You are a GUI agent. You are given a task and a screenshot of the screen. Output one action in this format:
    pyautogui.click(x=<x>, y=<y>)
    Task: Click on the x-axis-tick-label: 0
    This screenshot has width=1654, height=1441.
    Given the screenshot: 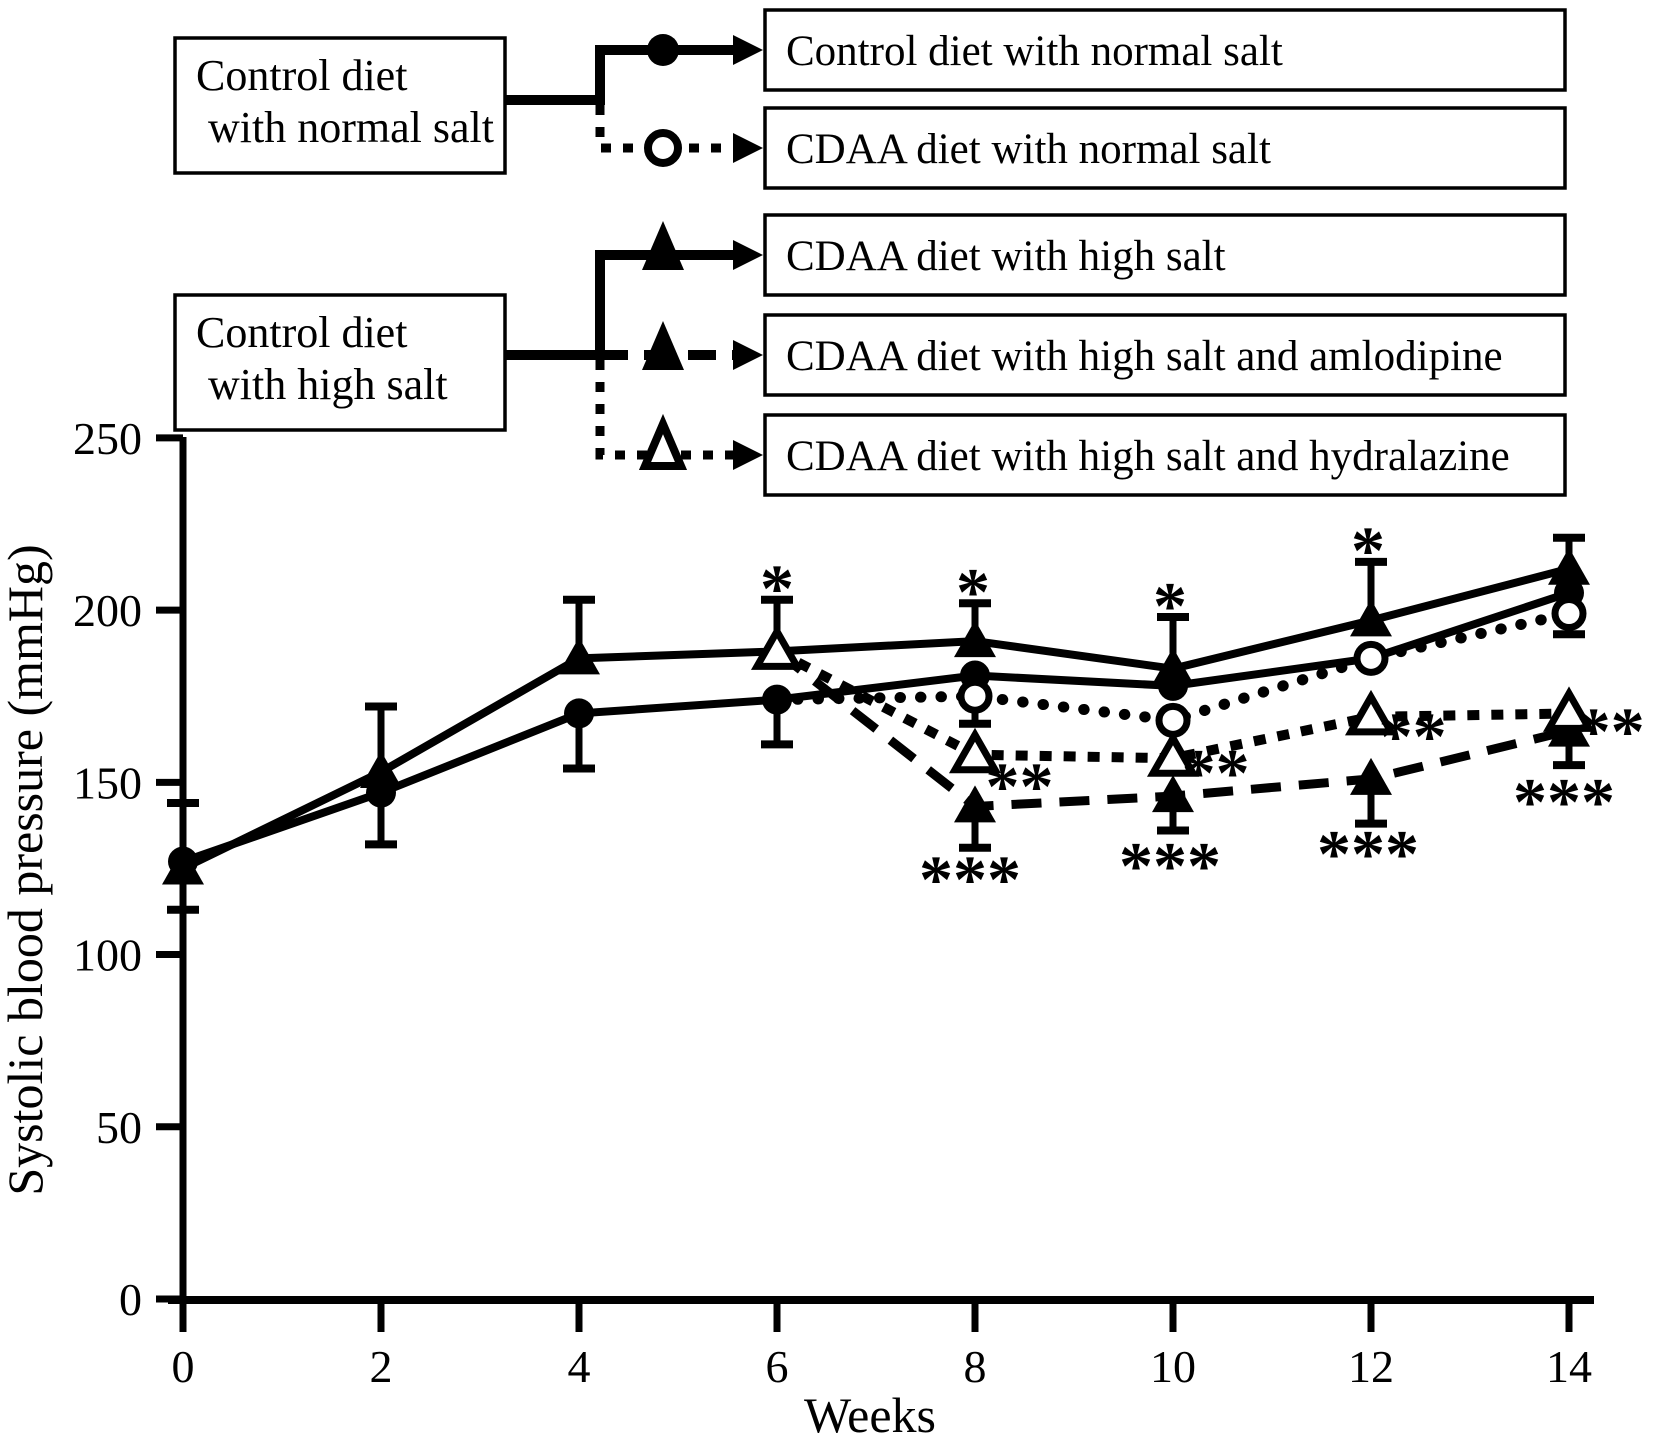 What is the action you would take?
    pyautogui.click(x=183, y=1366)
    